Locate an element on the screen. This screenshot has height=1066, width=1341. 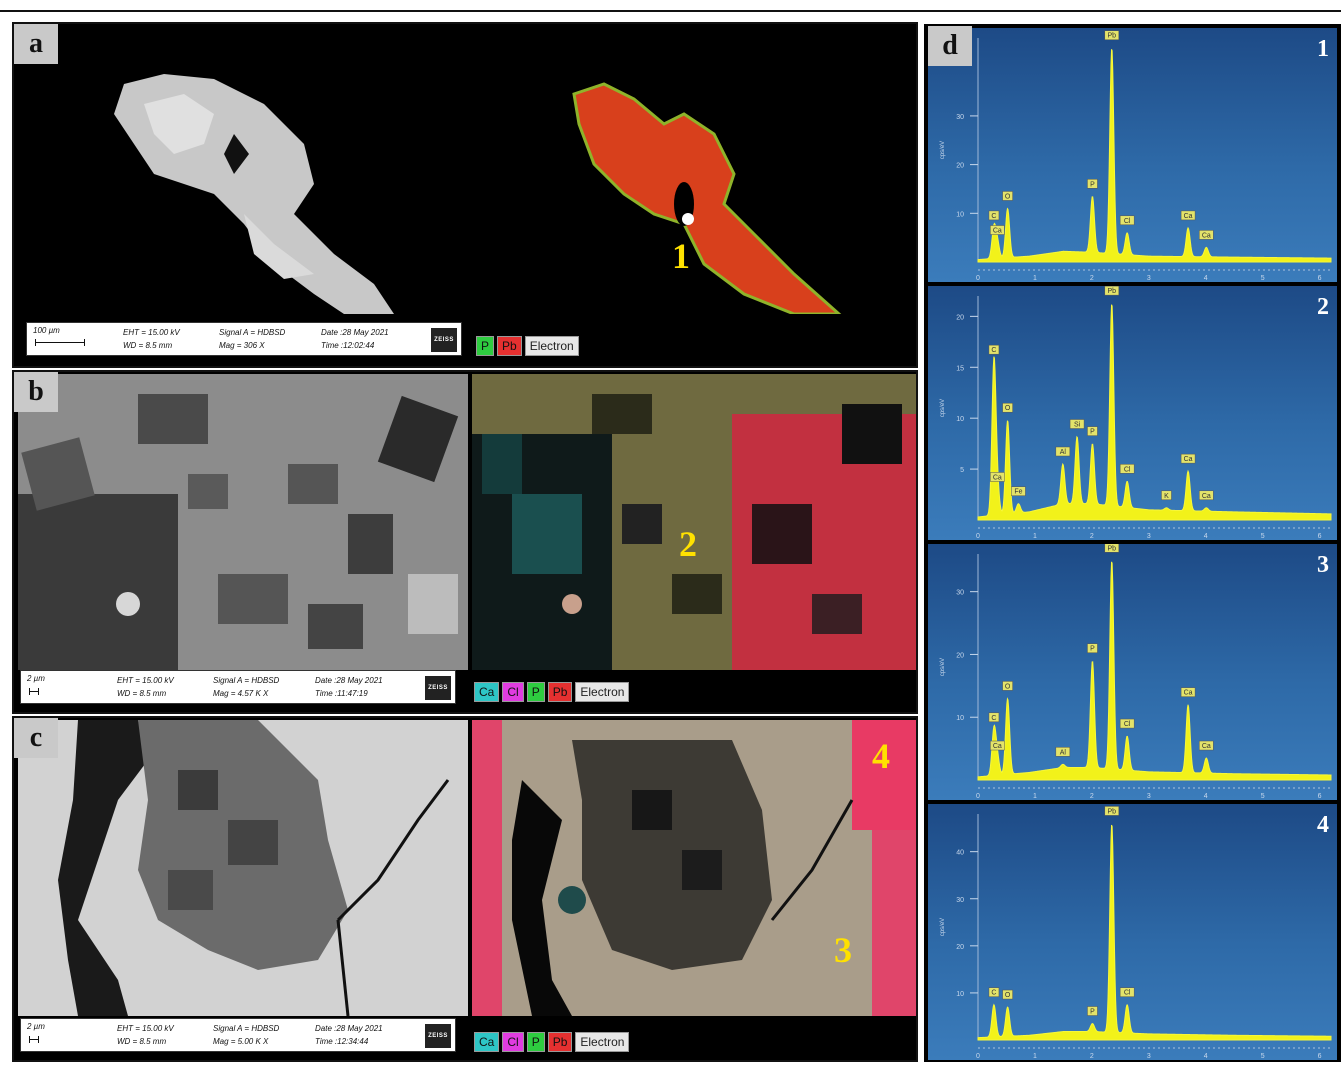
eds-spectrum-3: 0 1 2 3 4 5 6 10 20 30 cps/eV C Ca O Al P Pb Cl Ca Ca 3 is located at coordinates (1132, 672).